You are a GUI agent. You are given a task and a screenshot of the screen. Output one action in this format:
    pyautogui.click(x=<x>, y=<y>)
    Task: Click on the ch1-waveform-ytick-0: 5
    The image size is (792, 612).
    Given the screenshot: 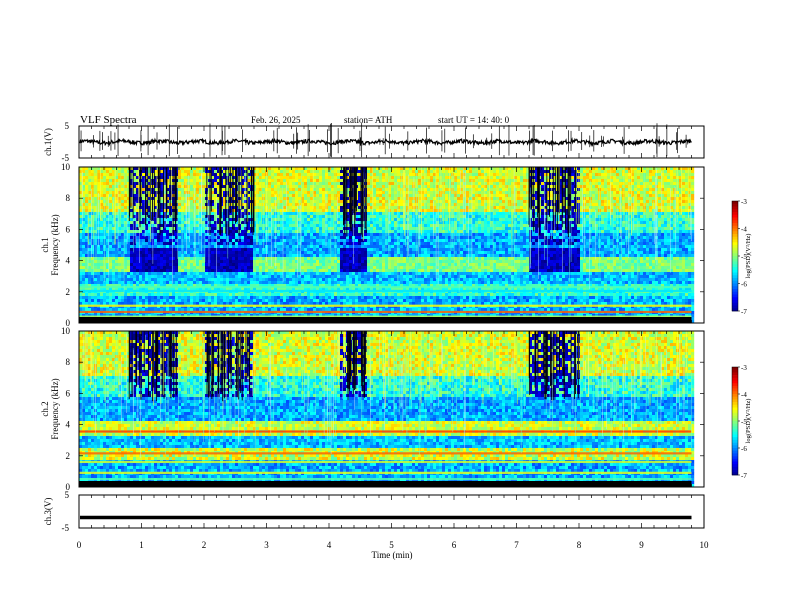 What is the action you would take?
    pyautogui.click(x=67, y=126)
    